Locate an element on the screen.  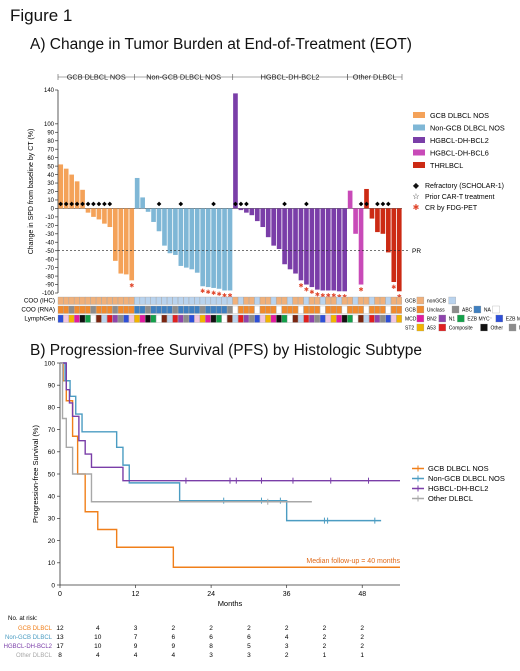
lymphgen-legend-2-label: Other is located at coordinates (497, 329).